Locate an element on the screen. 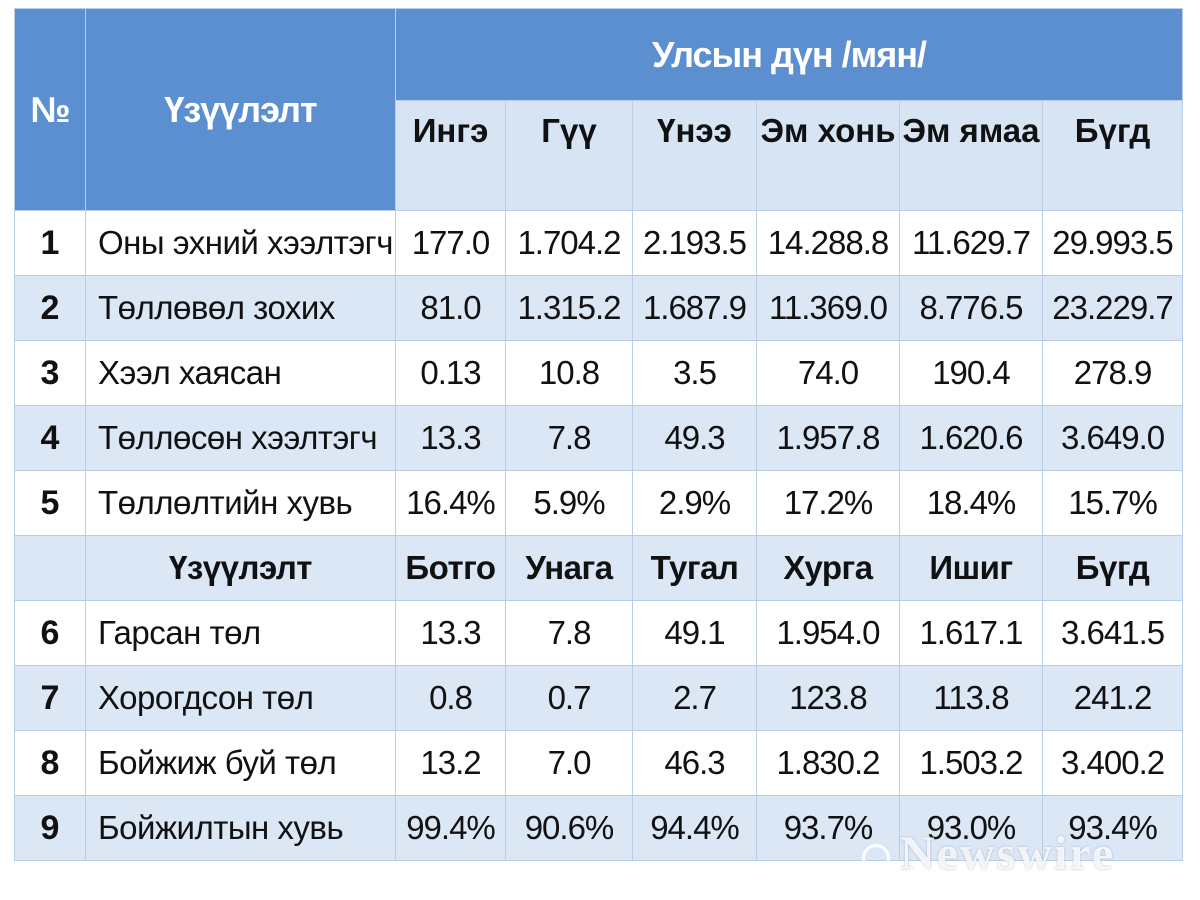 The width and height of the screenshot is (1200, 900). cell-value: 74.0 is located at coordinates (828, 373).